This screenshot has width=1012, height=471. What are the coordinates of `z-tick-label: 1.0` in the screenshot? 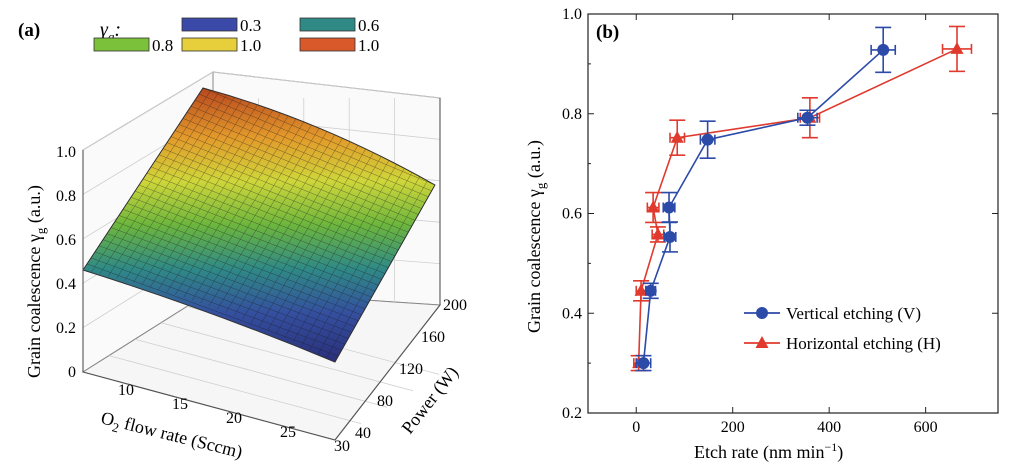 It's located at (66, 152).